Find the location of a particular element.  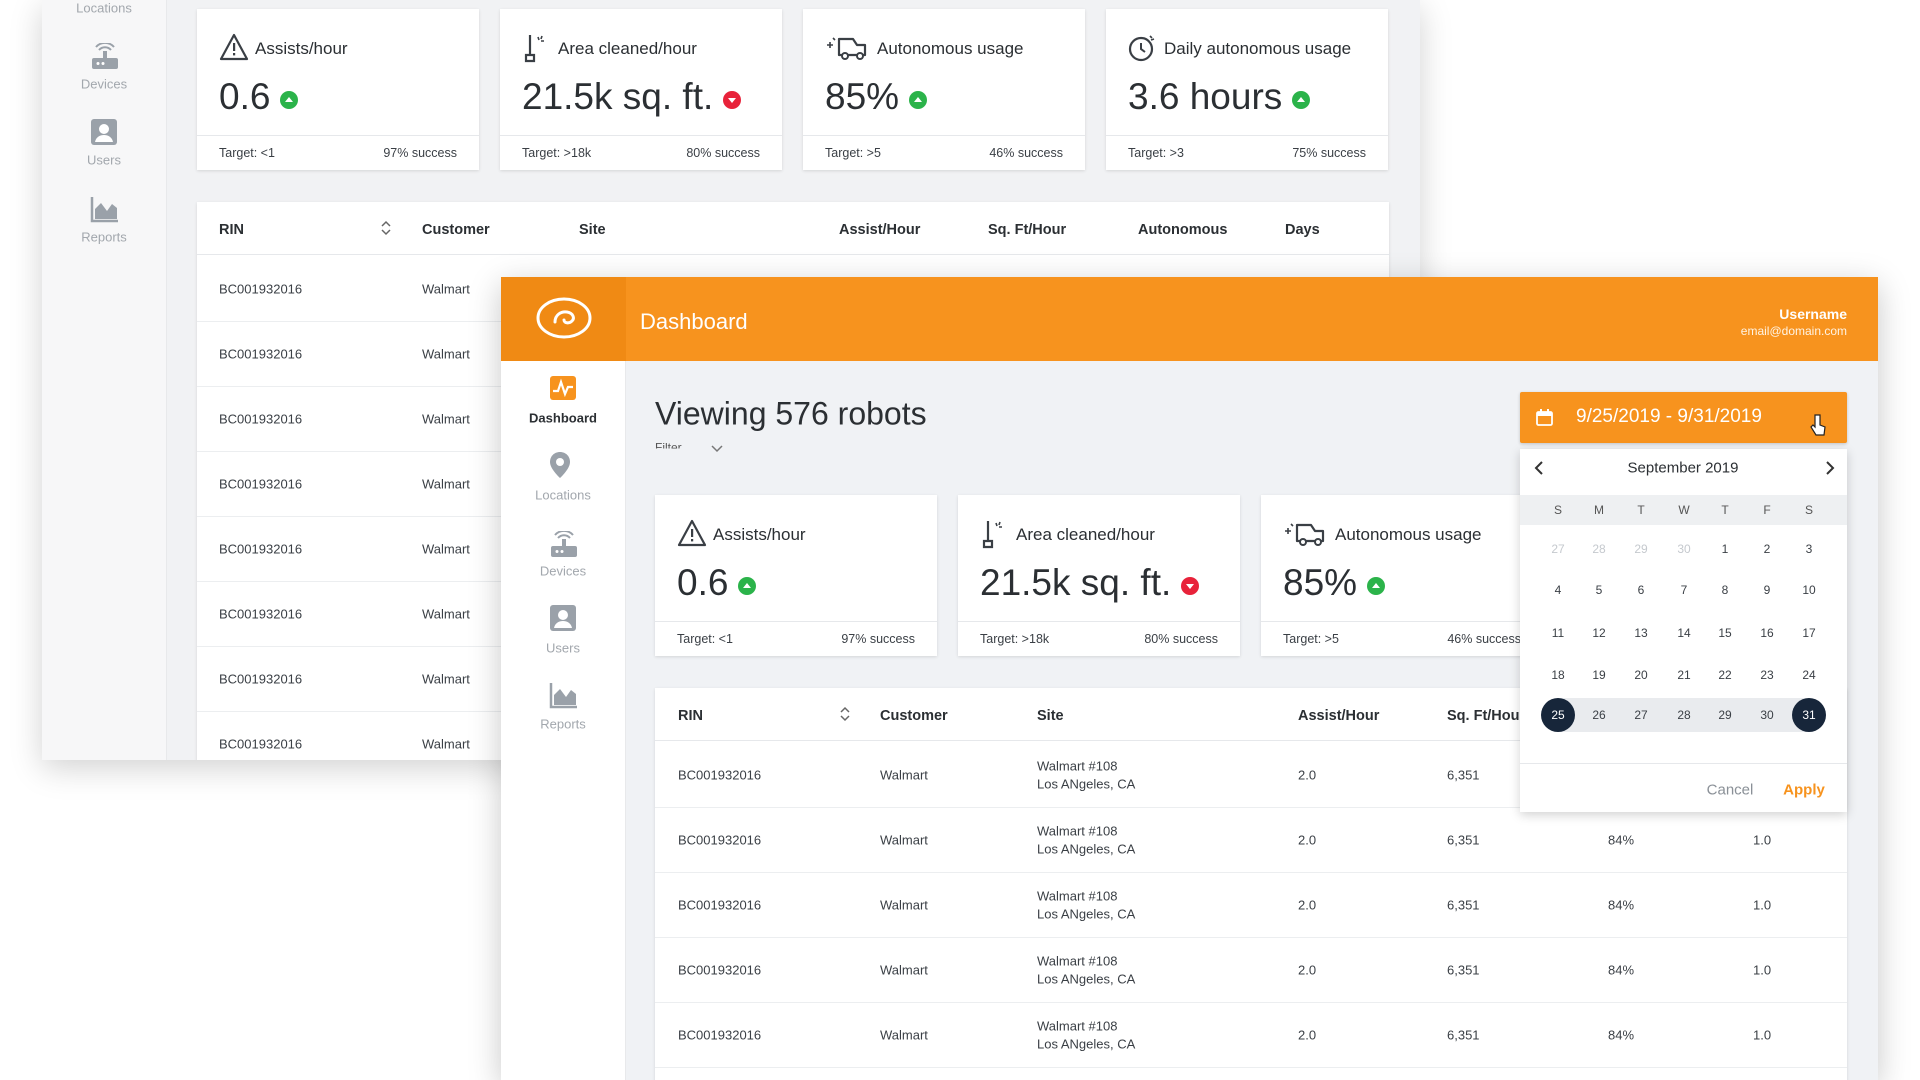

table-cell: BC001932016 is located at coordinates (261, 419).